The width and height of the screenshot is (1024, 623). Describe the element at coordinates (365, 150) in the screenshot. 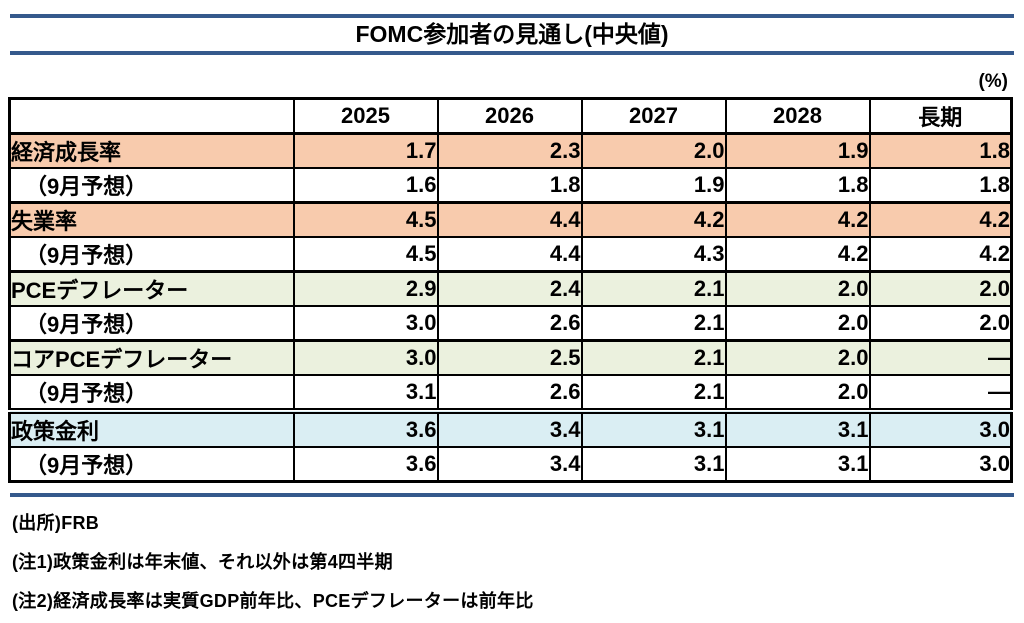

I see `cell-value: 1.7` at that location.